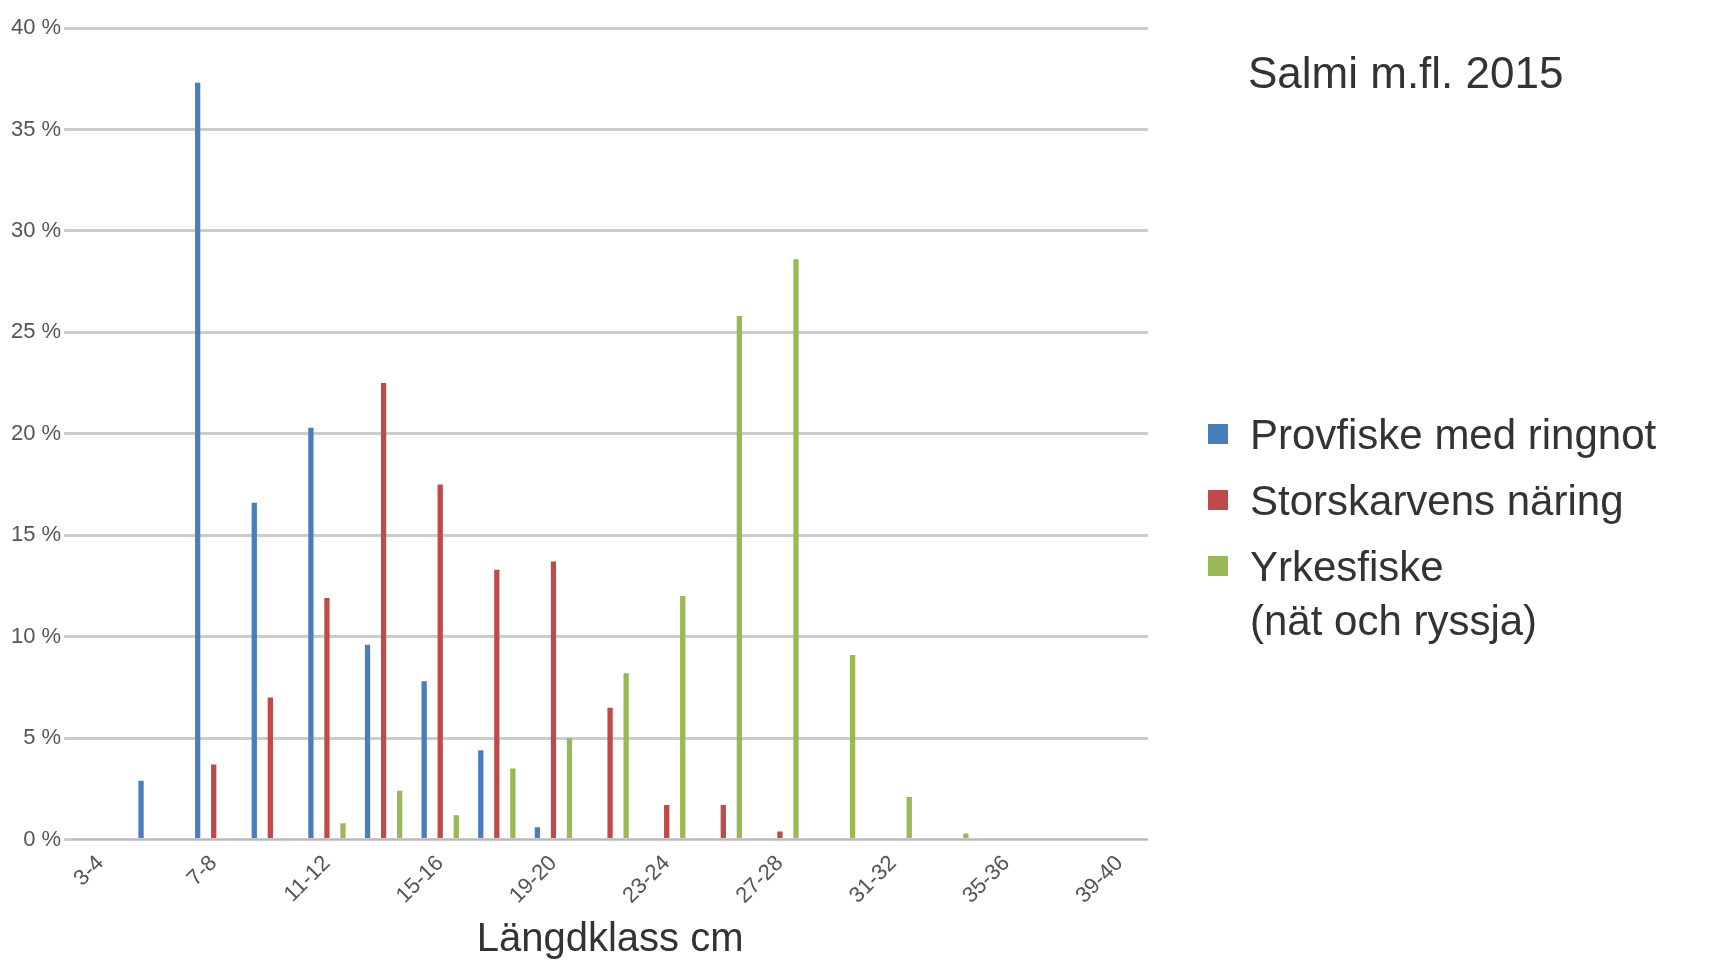 The width and height of the screenshot is (1718, 980). Describe the element at coordinates (1394, 594) in the screenshot. I see `legend-label: Yrkesfiske (nät och ryssja)` at that location.